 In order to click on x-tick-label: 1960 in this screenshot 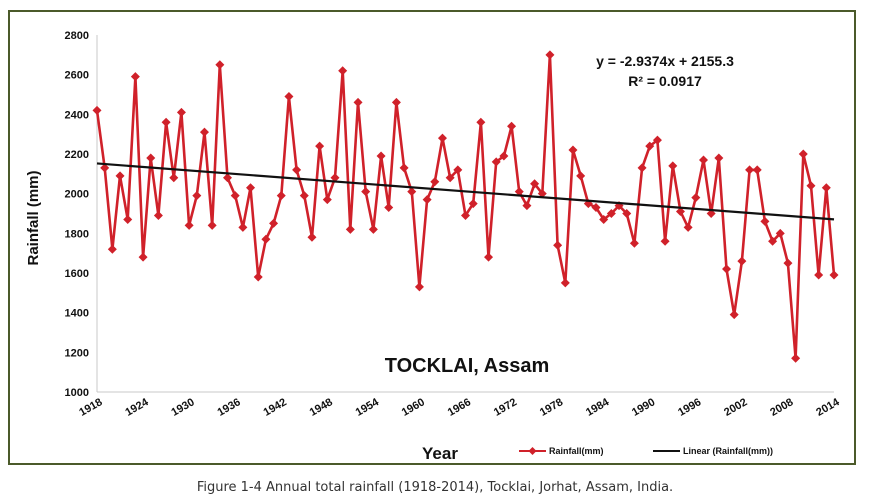, I will do `click(413, 407)`.